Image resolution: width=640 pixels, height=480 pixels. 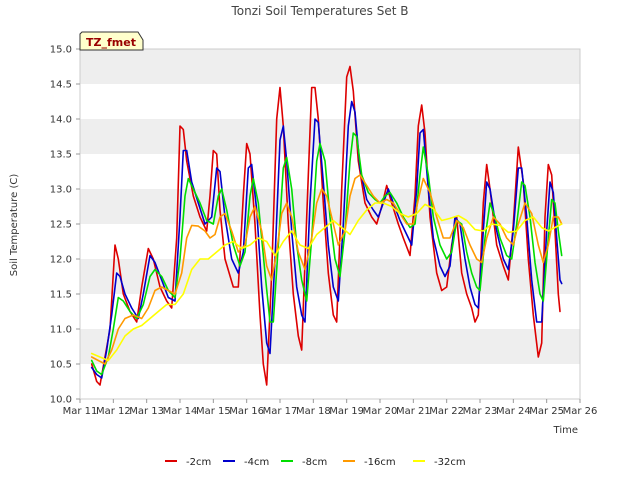 I want to click on legend-label: -32cm, so click(x=450, y=462).